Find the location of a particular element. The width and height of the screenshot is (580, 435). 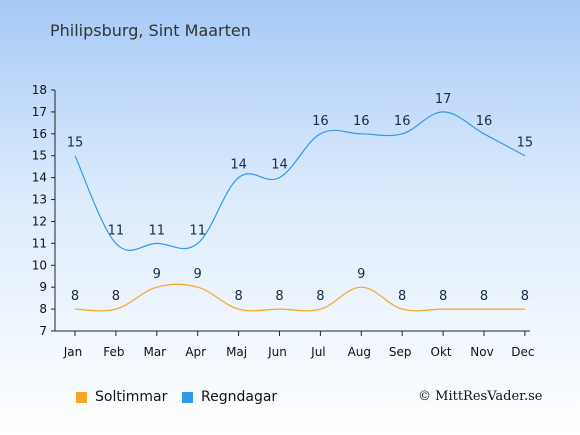

legend-swatch-regndagar is located at coordinates (187, 397).